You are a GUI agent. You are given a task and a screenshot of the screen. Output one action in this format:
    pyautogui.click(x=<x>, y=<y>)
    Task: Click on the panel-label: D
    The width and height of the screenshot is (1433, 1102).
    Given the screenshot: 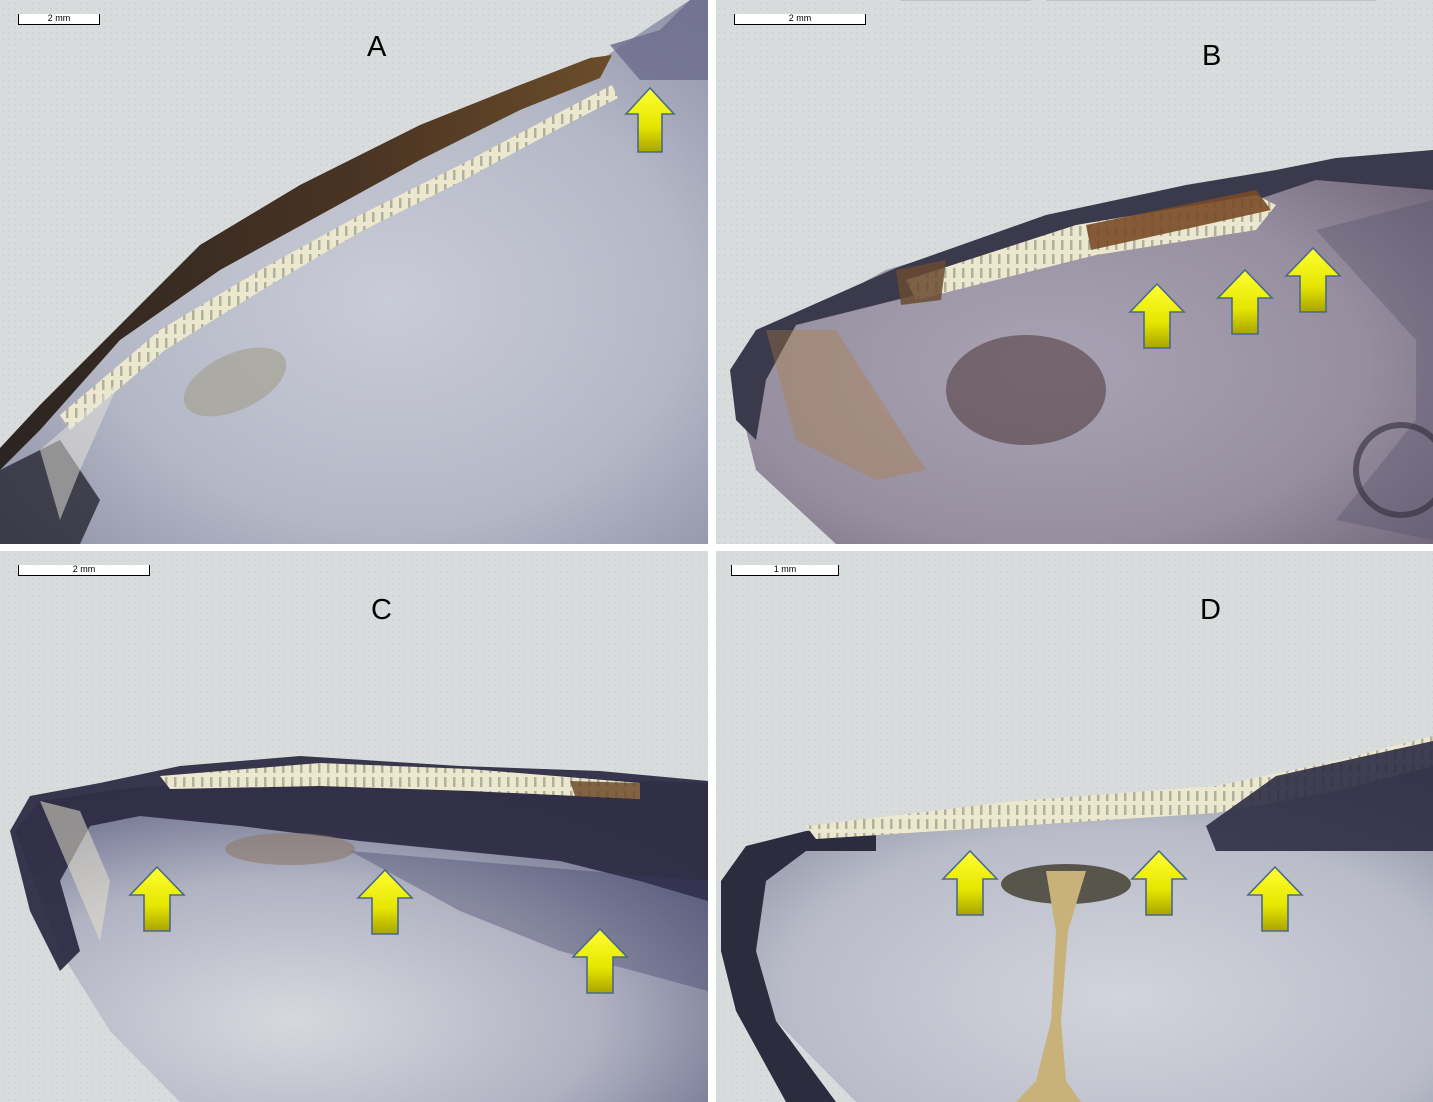 What is the action you would take?
    pyautogui.click(x=1210, y=610)
    